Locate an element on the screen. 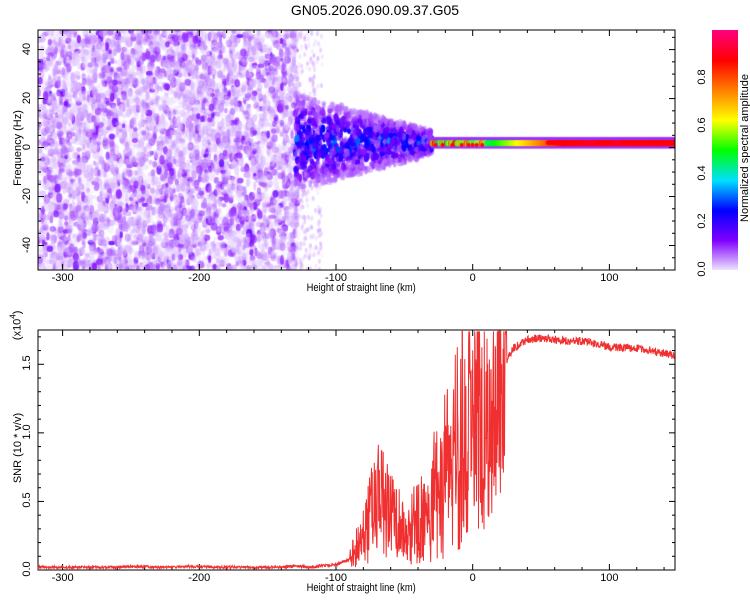 Image resolution: width=750 pixels, height=600 pixels. colorbar-tick-label: 0.8 is located at coordinates (702, 77).